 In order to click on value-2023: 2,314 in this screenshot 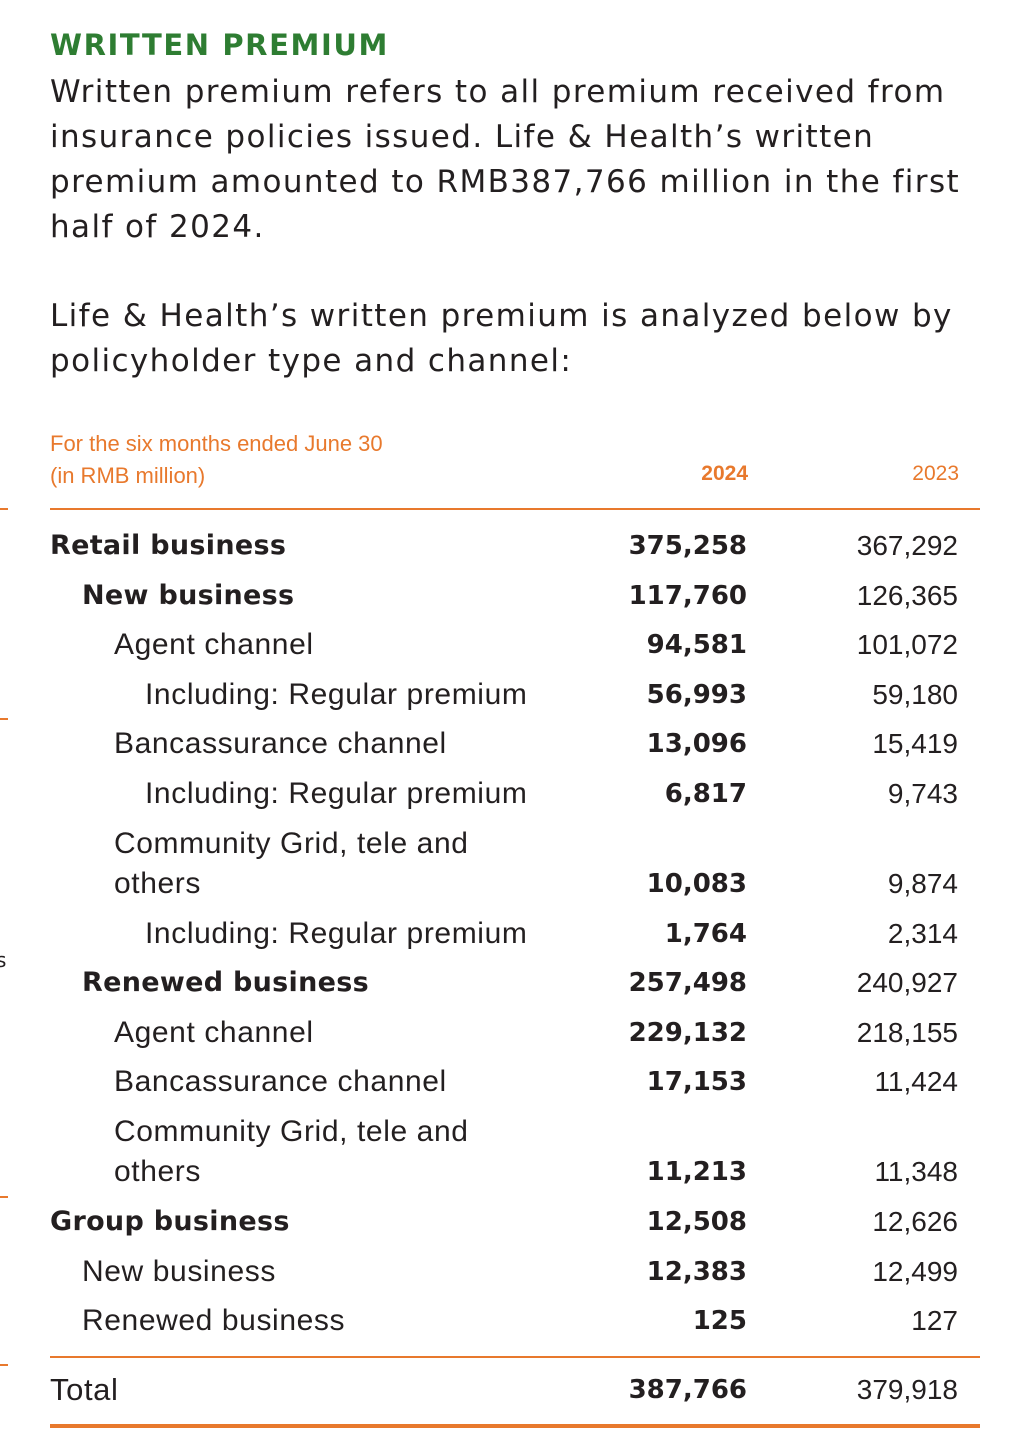, I will do `click(922, 933)`.